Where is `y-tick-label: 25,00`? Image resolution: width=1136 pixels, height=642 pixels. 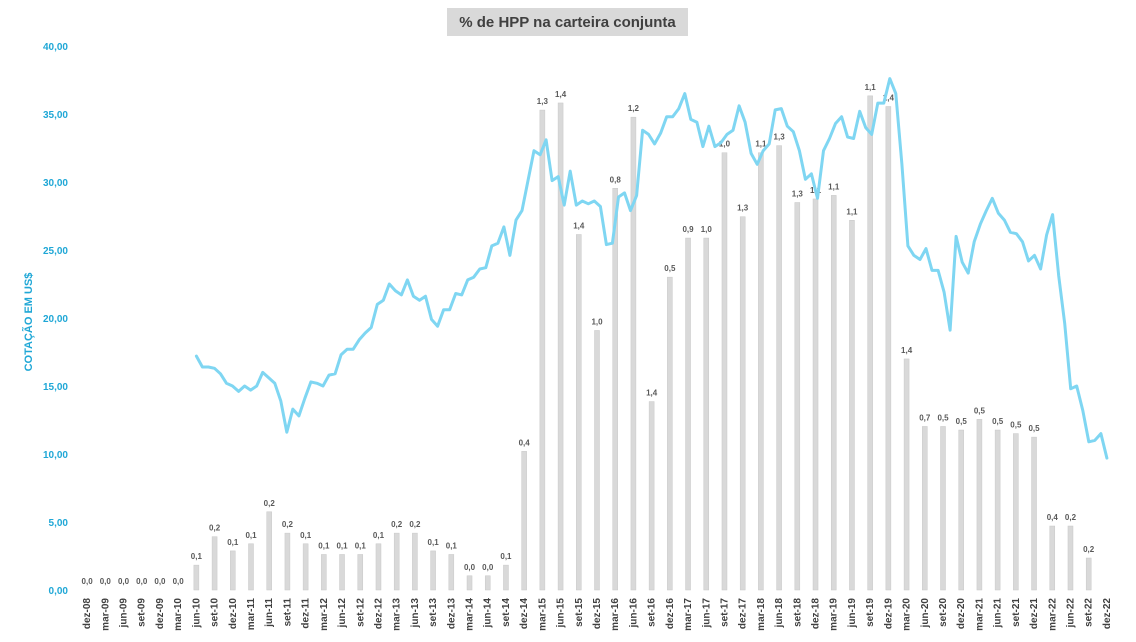 y-tick-label: 25,00 is located at coordinates (55, 251).